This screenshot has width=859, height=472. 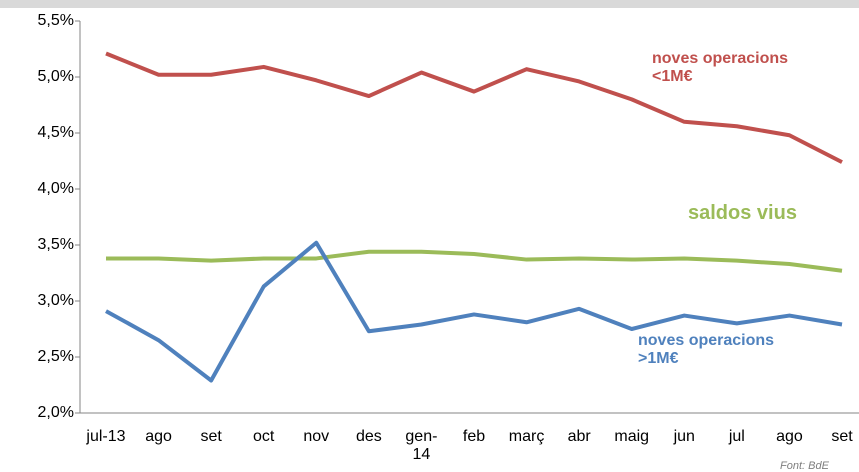 What do you see at coordinates (55, 20) in the screenshot?
I see `y-tick-label: 5,5%` at bounding box center [55, 20].